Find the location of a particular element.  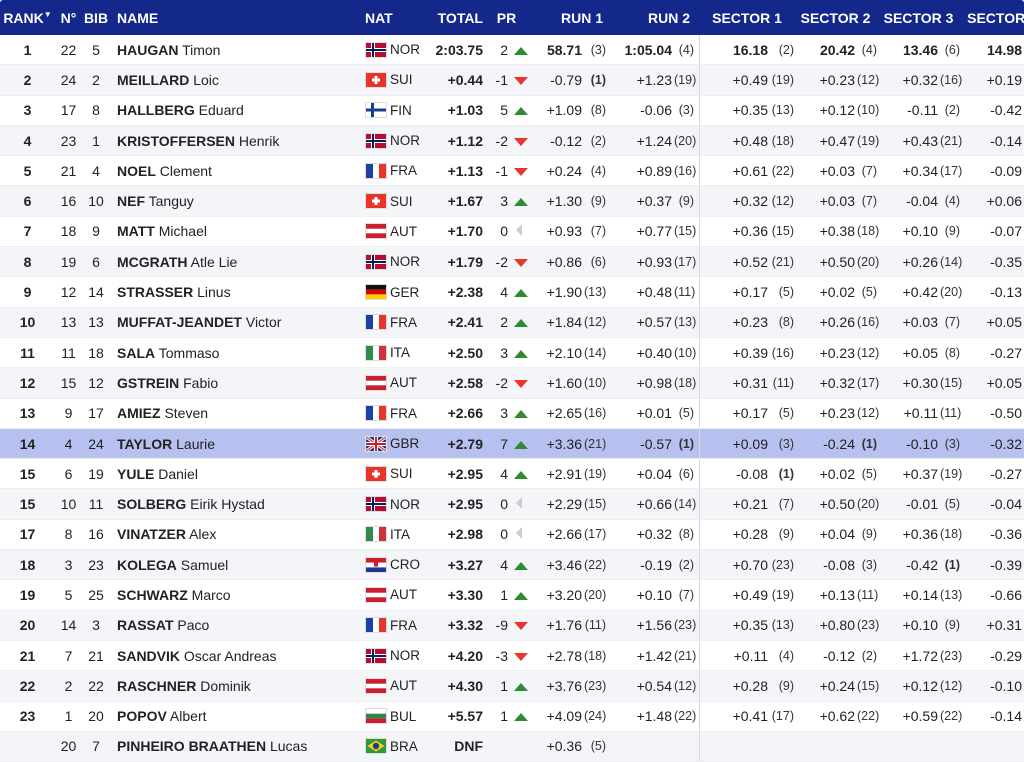

s2r-position: (17) is located at coordinates (868, 382).